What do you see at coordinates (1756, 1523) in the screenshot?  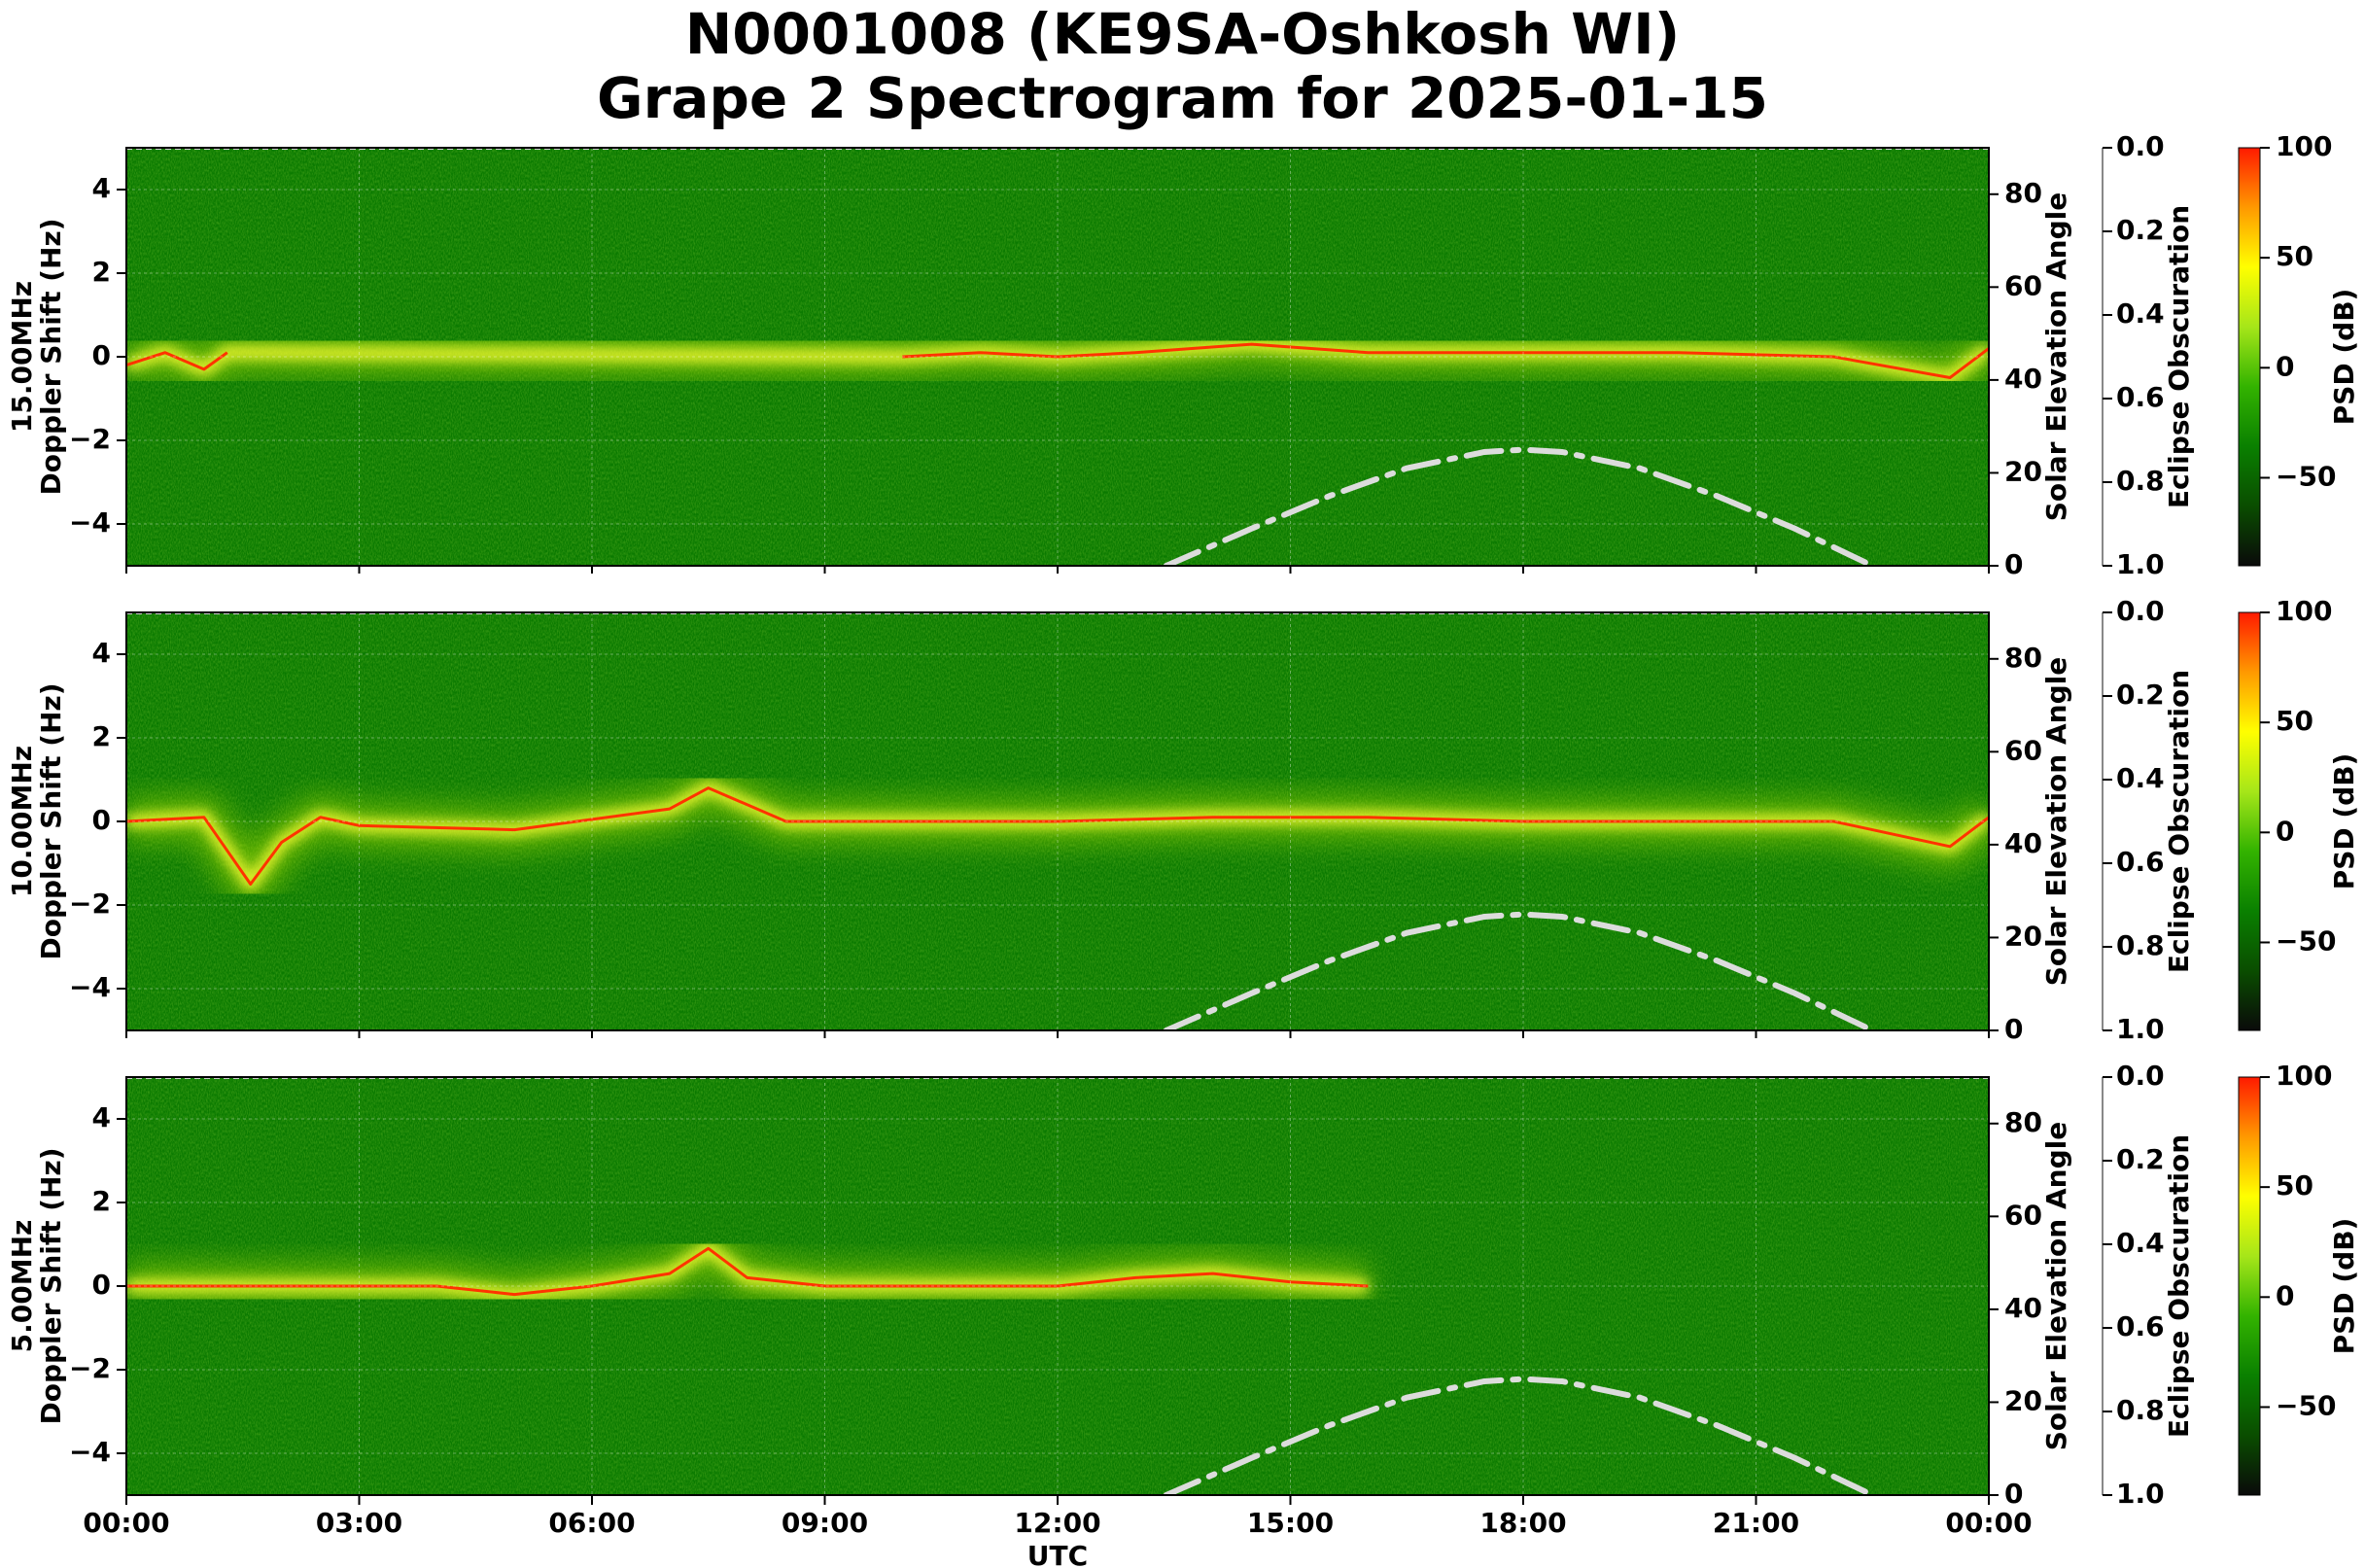 I see `xtick-label: 21:00` at bounding box center [1756, 1523].